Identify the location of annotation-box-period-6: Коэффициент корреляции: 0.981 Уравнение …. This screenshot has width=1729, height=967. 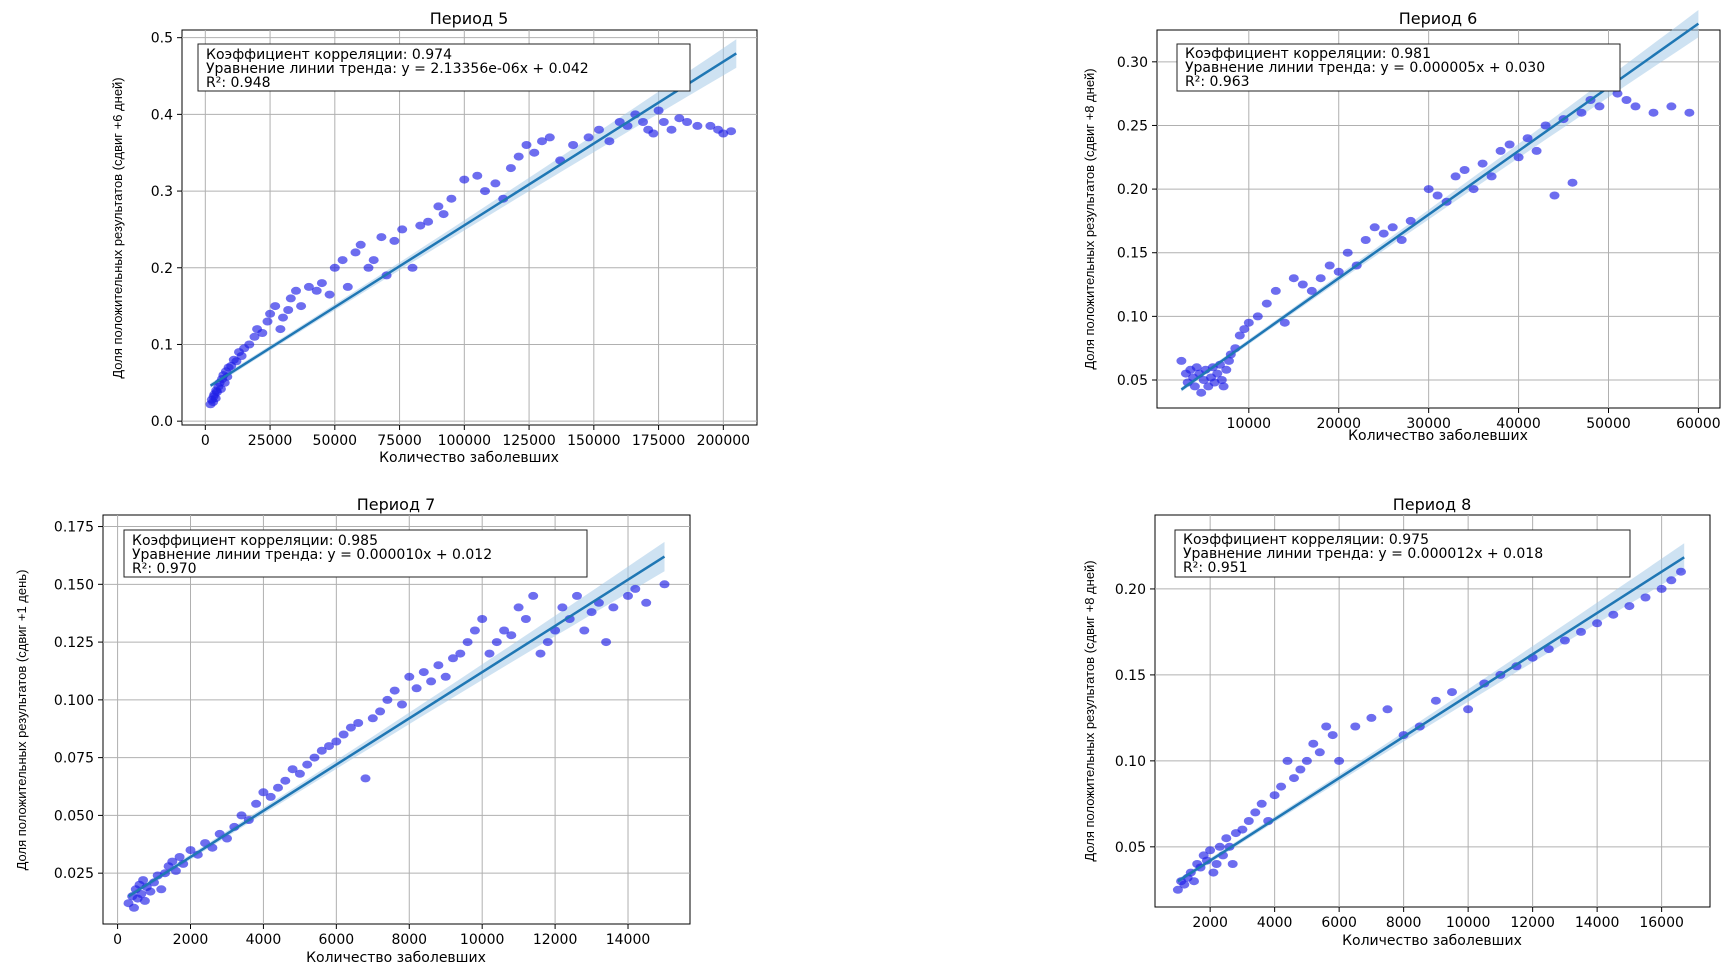
(1398, 67).